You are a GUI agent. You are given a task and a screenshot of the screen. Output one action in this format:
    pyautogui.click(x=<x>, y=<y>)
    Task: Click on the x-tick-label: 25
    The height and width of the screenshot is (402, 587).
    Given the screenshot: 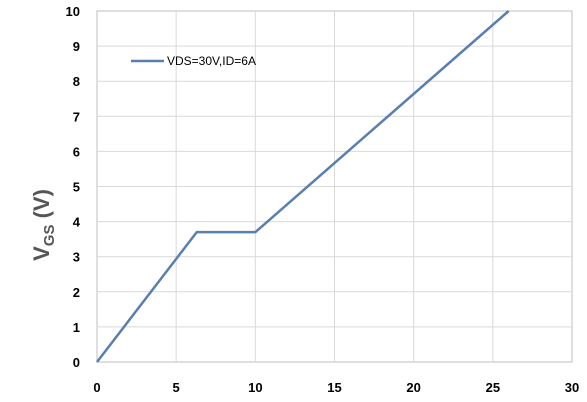 What is the action you would take?
    pyautogui.click(x=493, y=387)
    